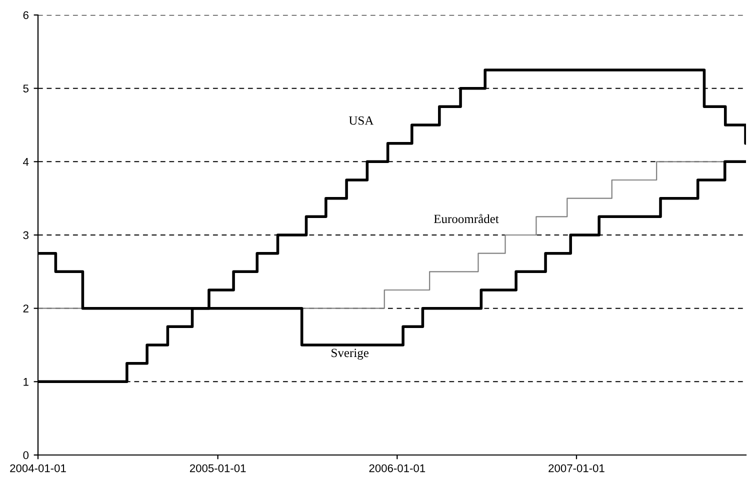 The width and height of the screenshot is (749, 477). I want to click on y-tick-label: 0, so click(26, 455).